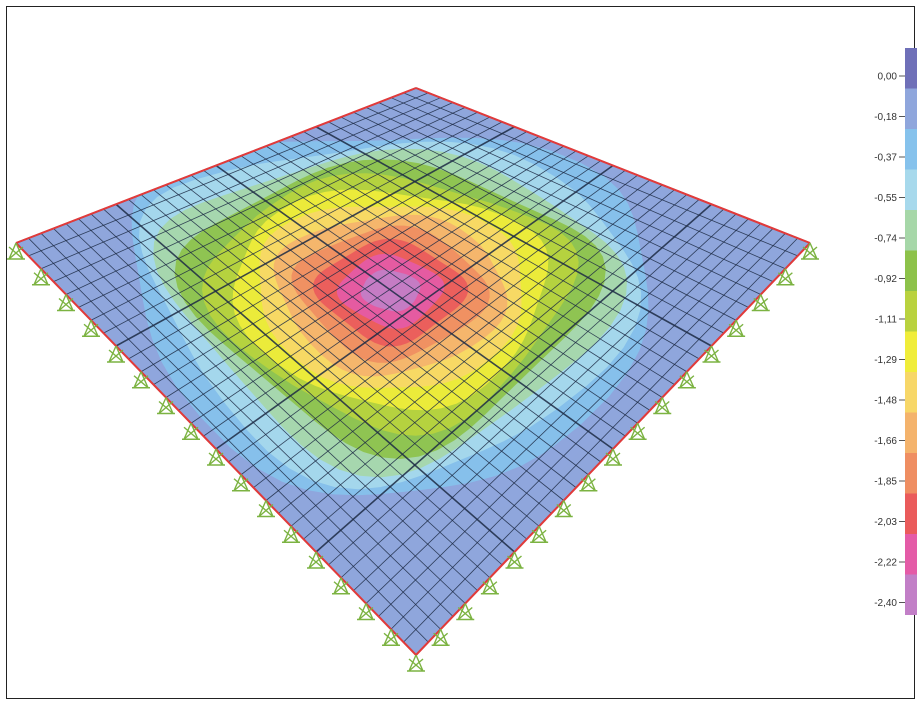  I want to click on legend-label: -1,29, so click(885, 360).